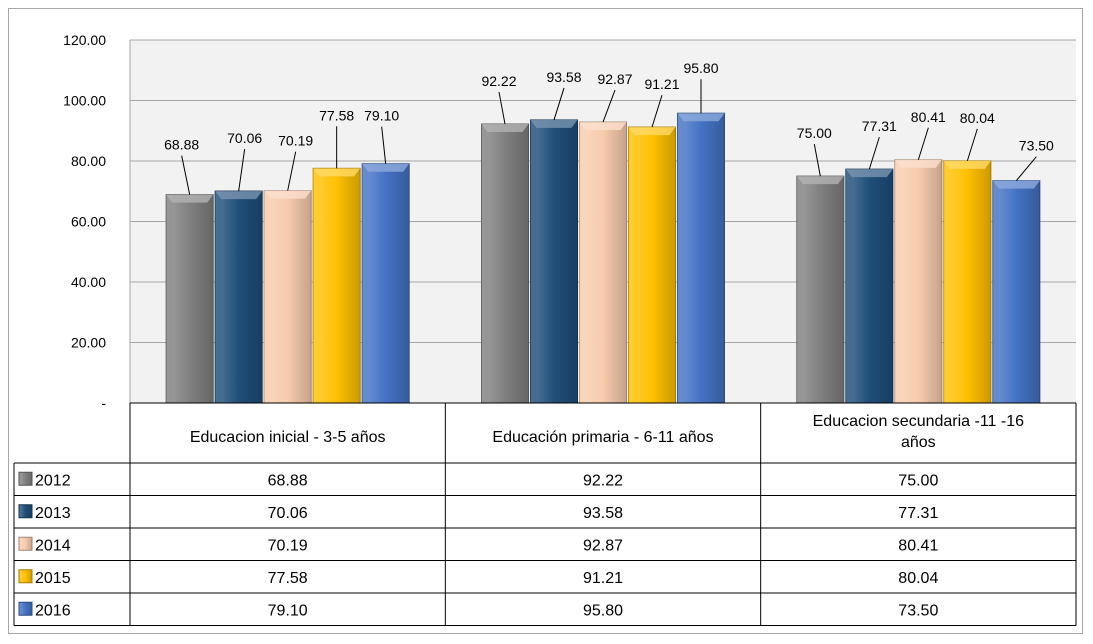 The width and height of the screenshot is (1093, 644). What do you see at coordinates (244, 138) in the screenshot?
I see `data-label: 70.06` at bounding box center [244, 138].